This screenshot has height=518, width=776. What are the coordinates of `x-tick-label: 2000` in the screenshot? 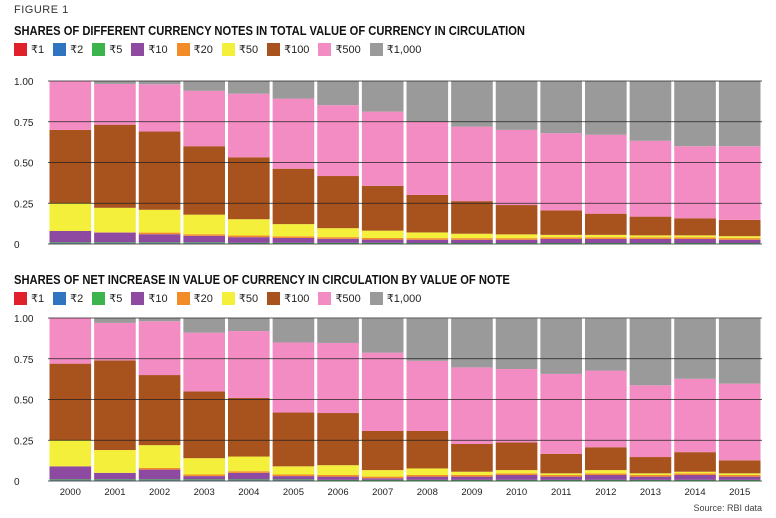 It's located at (70, 492).